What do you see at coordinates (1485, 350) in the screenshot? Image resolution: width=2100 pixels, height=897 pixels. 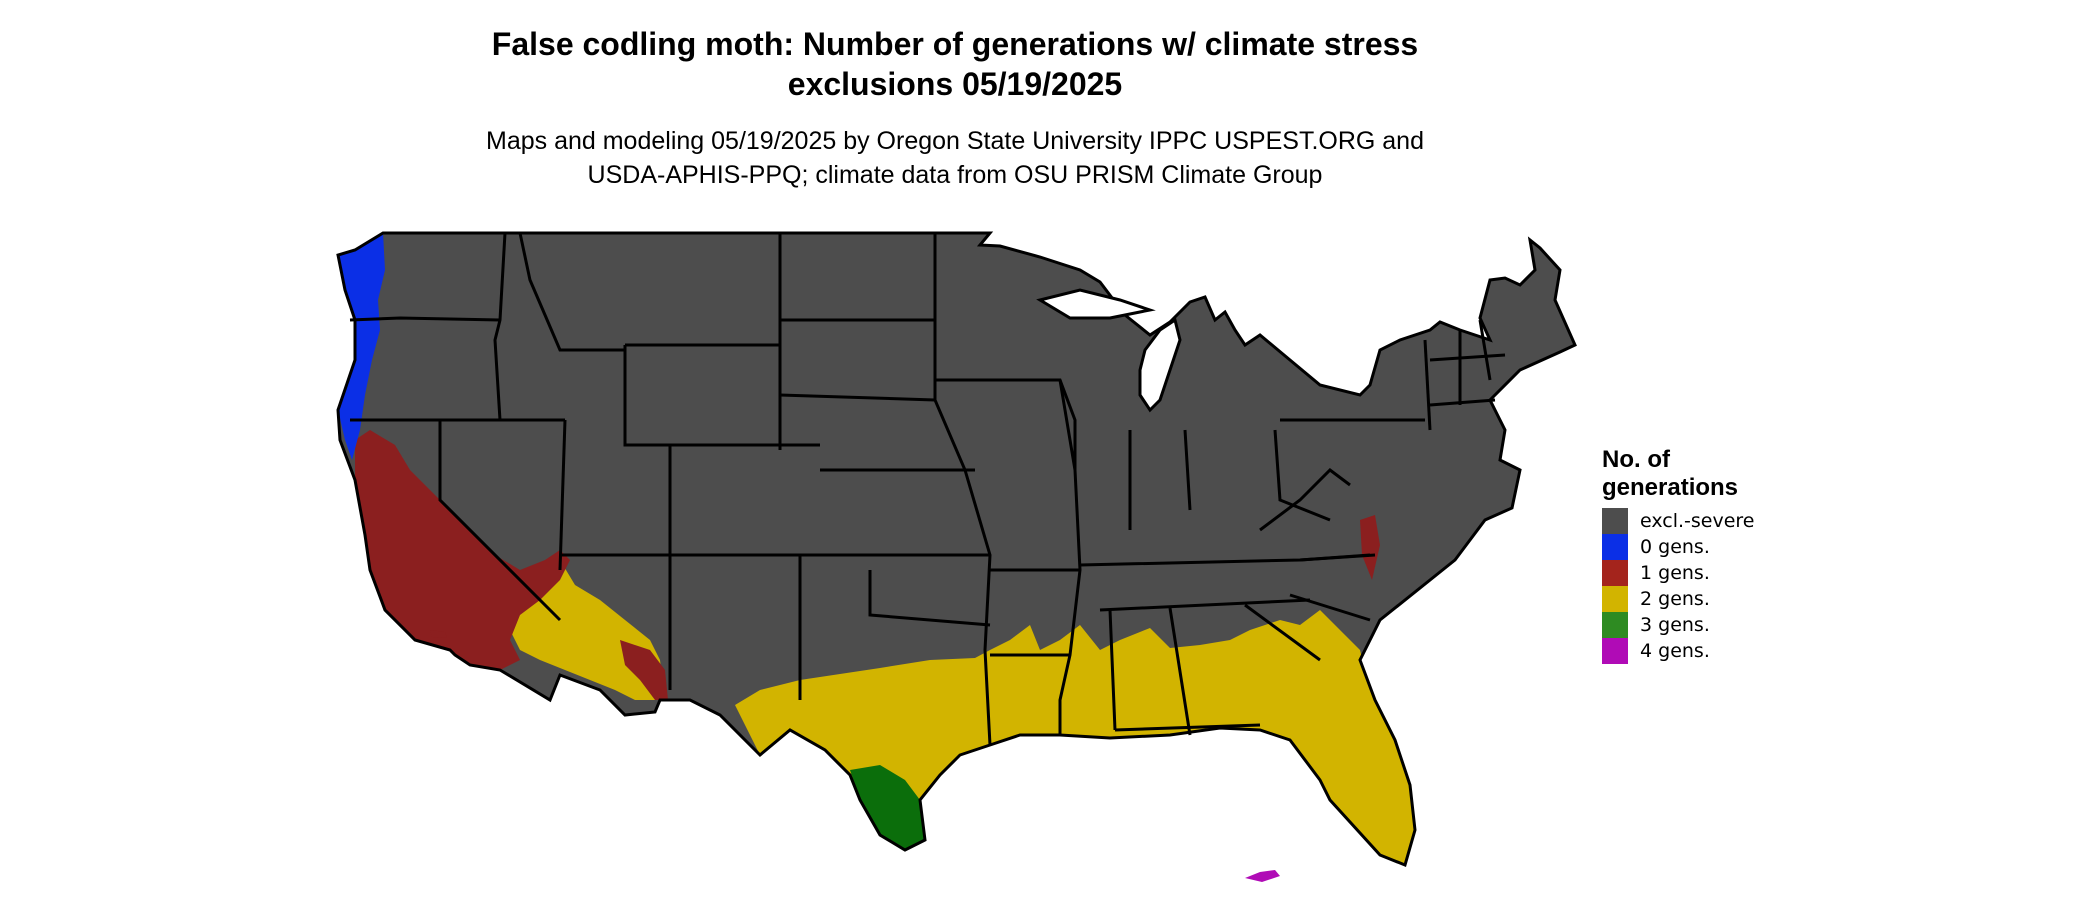 I see `boundary-nh-me` at bounding box center [1485, 350].